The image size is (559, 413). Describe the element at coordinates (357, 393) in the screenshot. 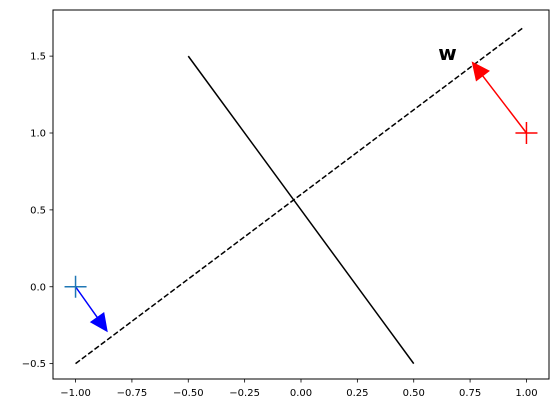

I see `x-tick-label: 0.25` at that location.